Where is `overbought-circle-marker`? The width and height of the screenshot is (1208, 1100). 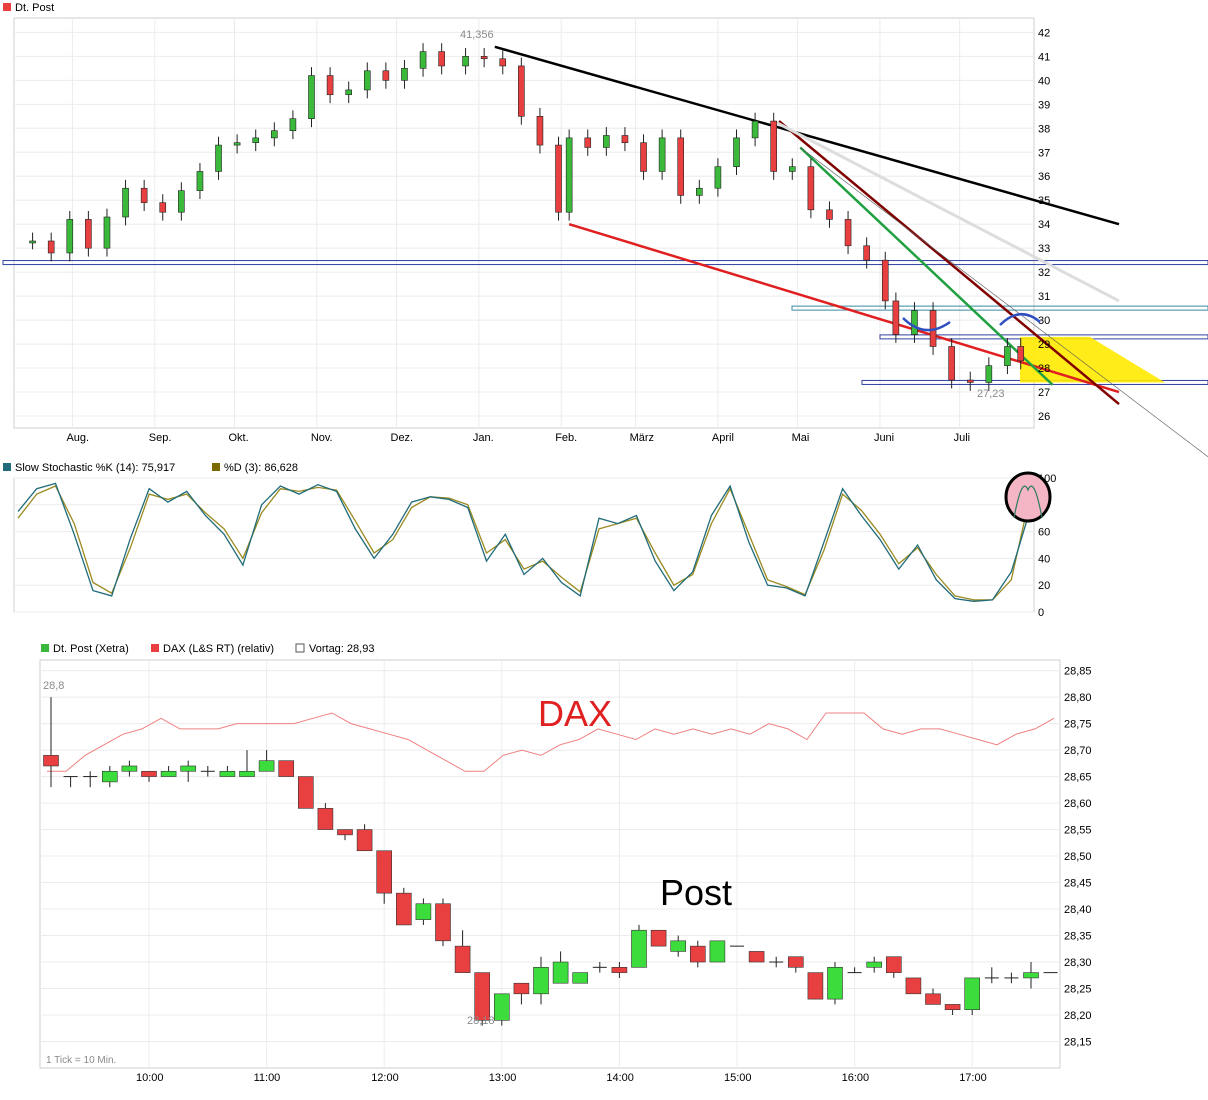 overbought-circle-marker is located at coordinates (1028, 497).